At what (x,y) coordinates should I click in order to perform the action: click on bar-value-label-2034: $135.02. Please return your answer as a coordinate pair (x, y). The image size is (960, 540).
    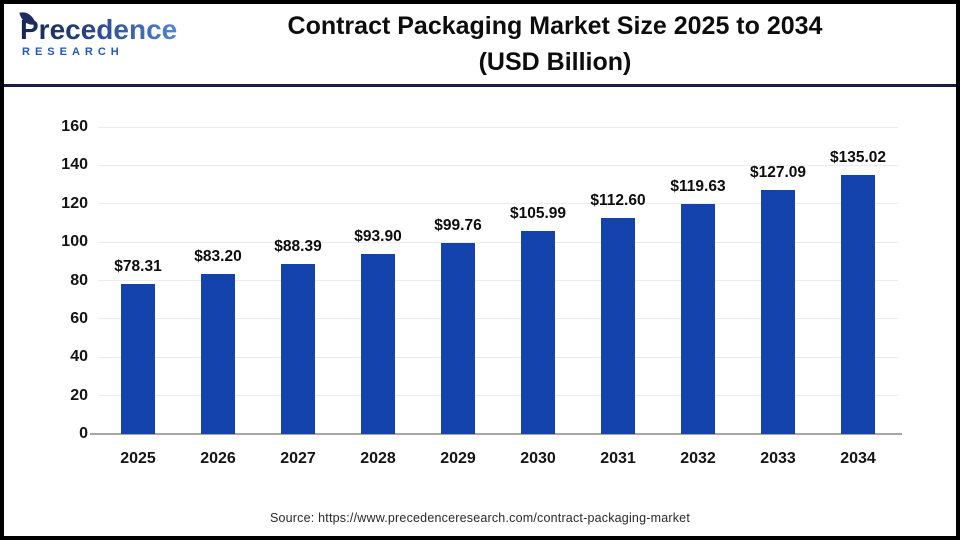
    Looking at the image, I should click on (858, 157).